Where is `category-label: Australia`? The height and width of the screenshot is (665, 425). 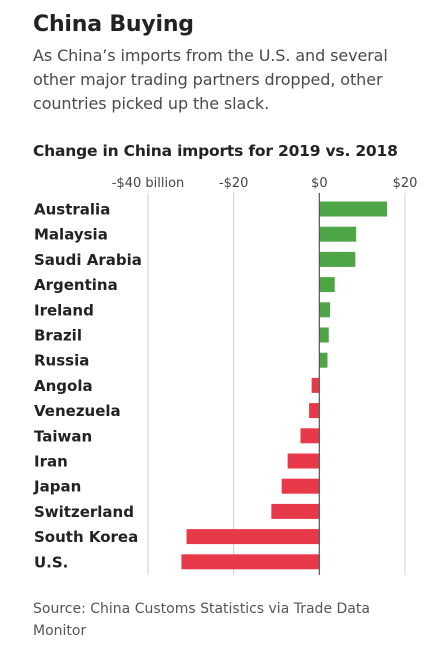
category-label: Australia is located at coordinates (72, 210).